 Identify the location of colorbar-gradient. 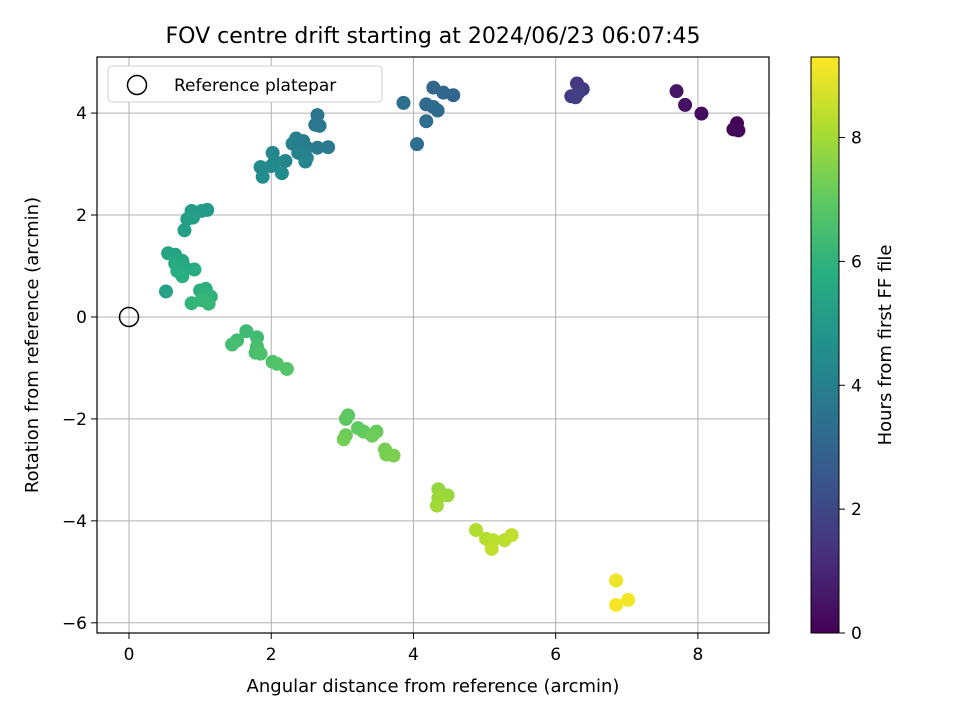
(825, 345).